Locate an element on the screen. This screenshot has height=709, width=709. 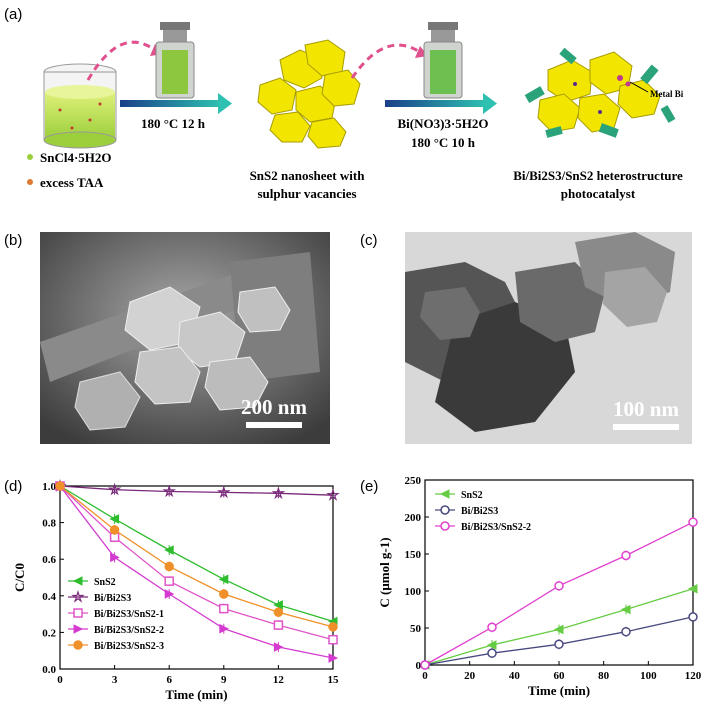
y-tick-label: 0.2 is located at coordinates (49, 633).